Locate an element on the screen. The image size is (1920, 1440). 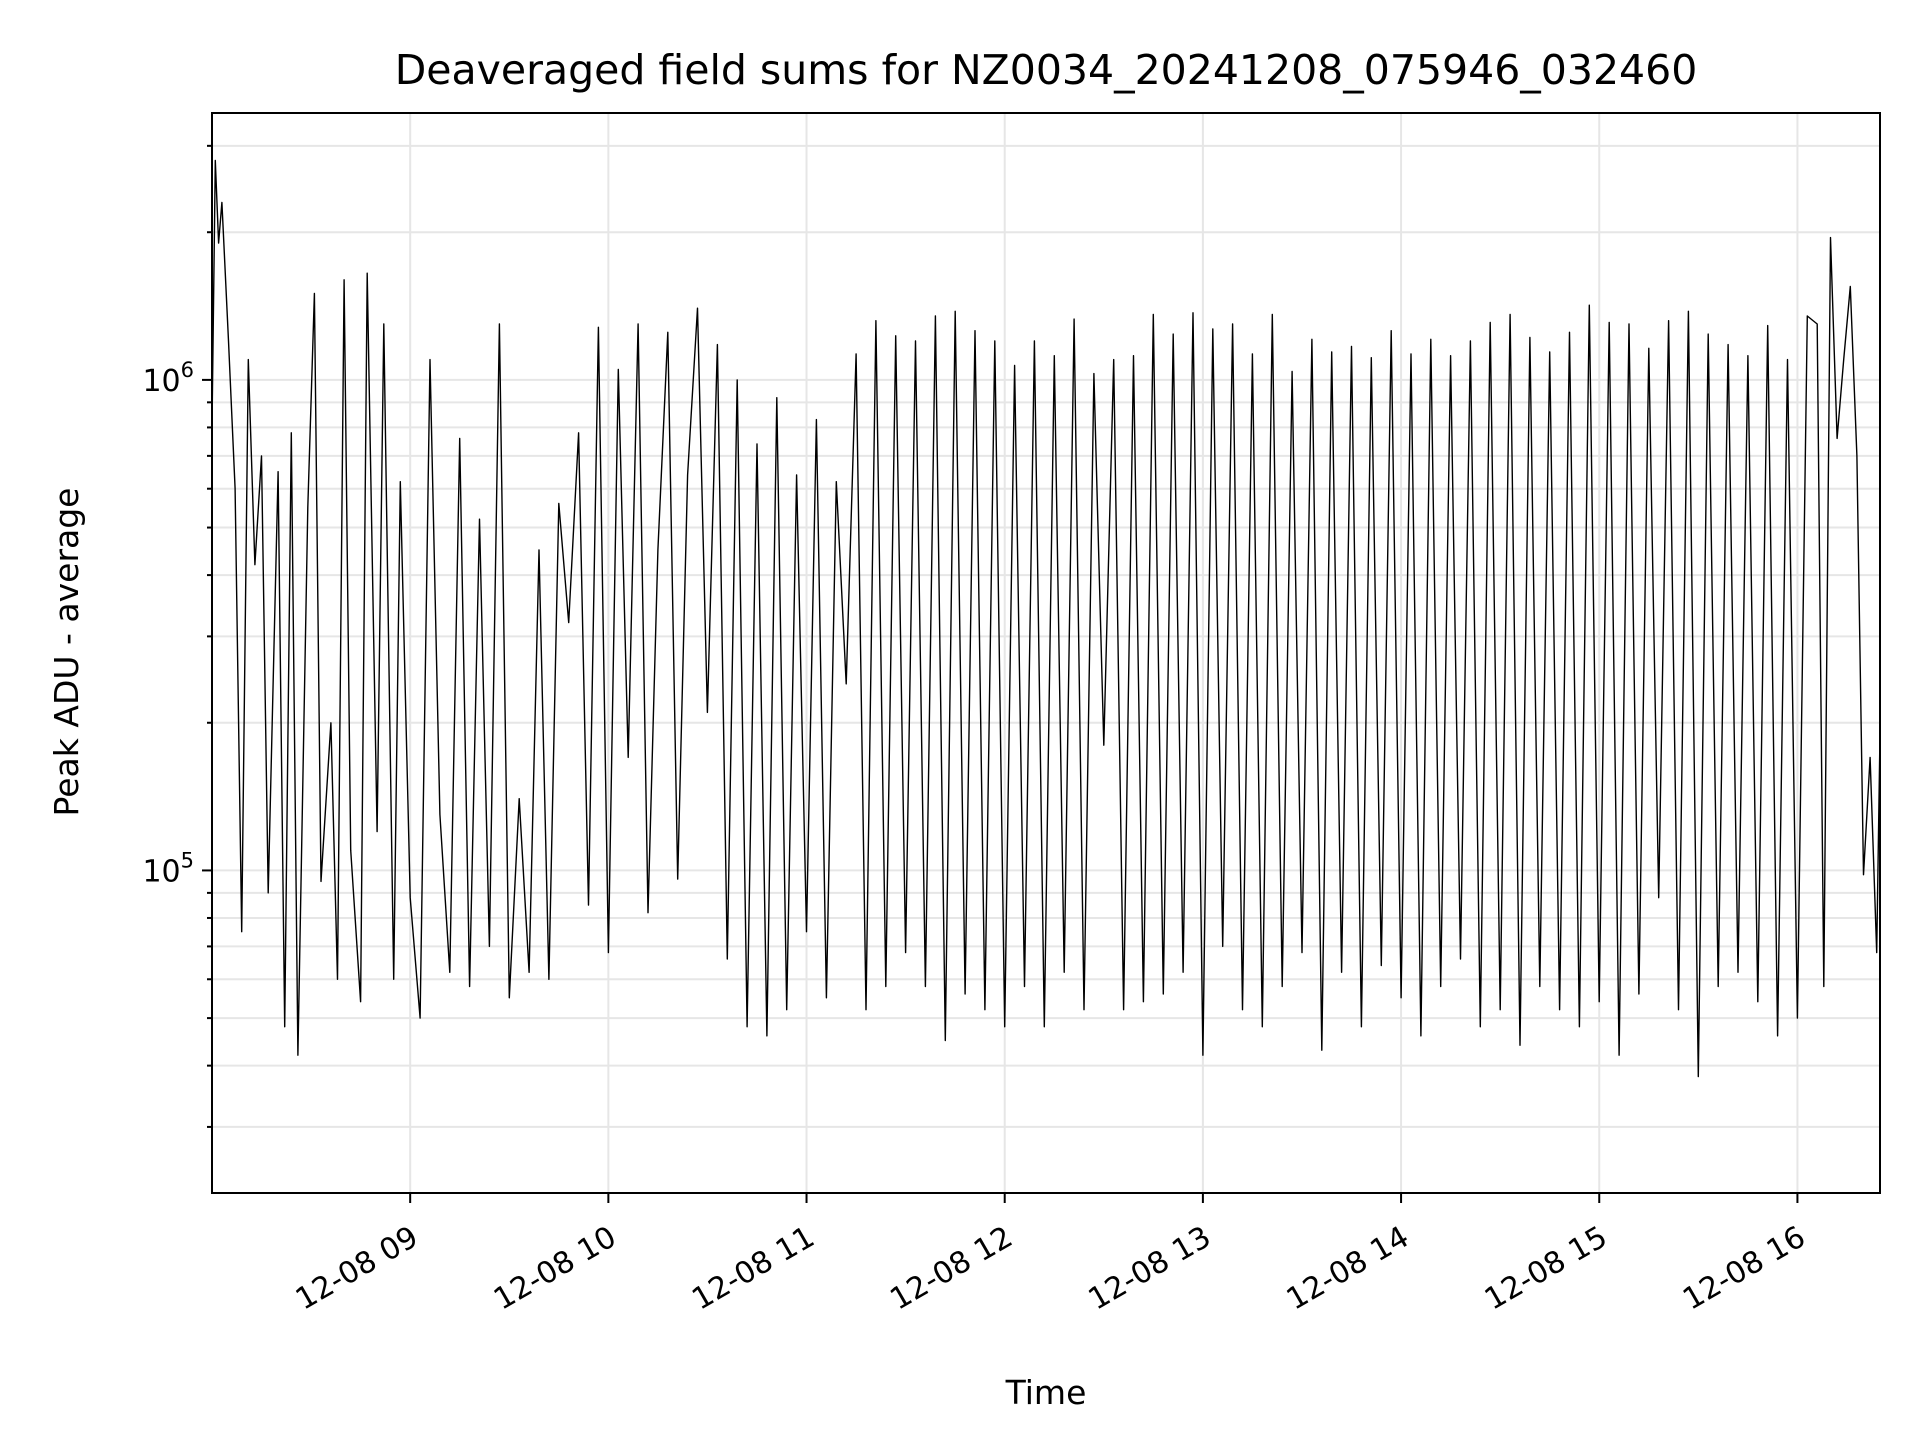
y-tick-label: 10⁶ is located at coordinates (168, 378).